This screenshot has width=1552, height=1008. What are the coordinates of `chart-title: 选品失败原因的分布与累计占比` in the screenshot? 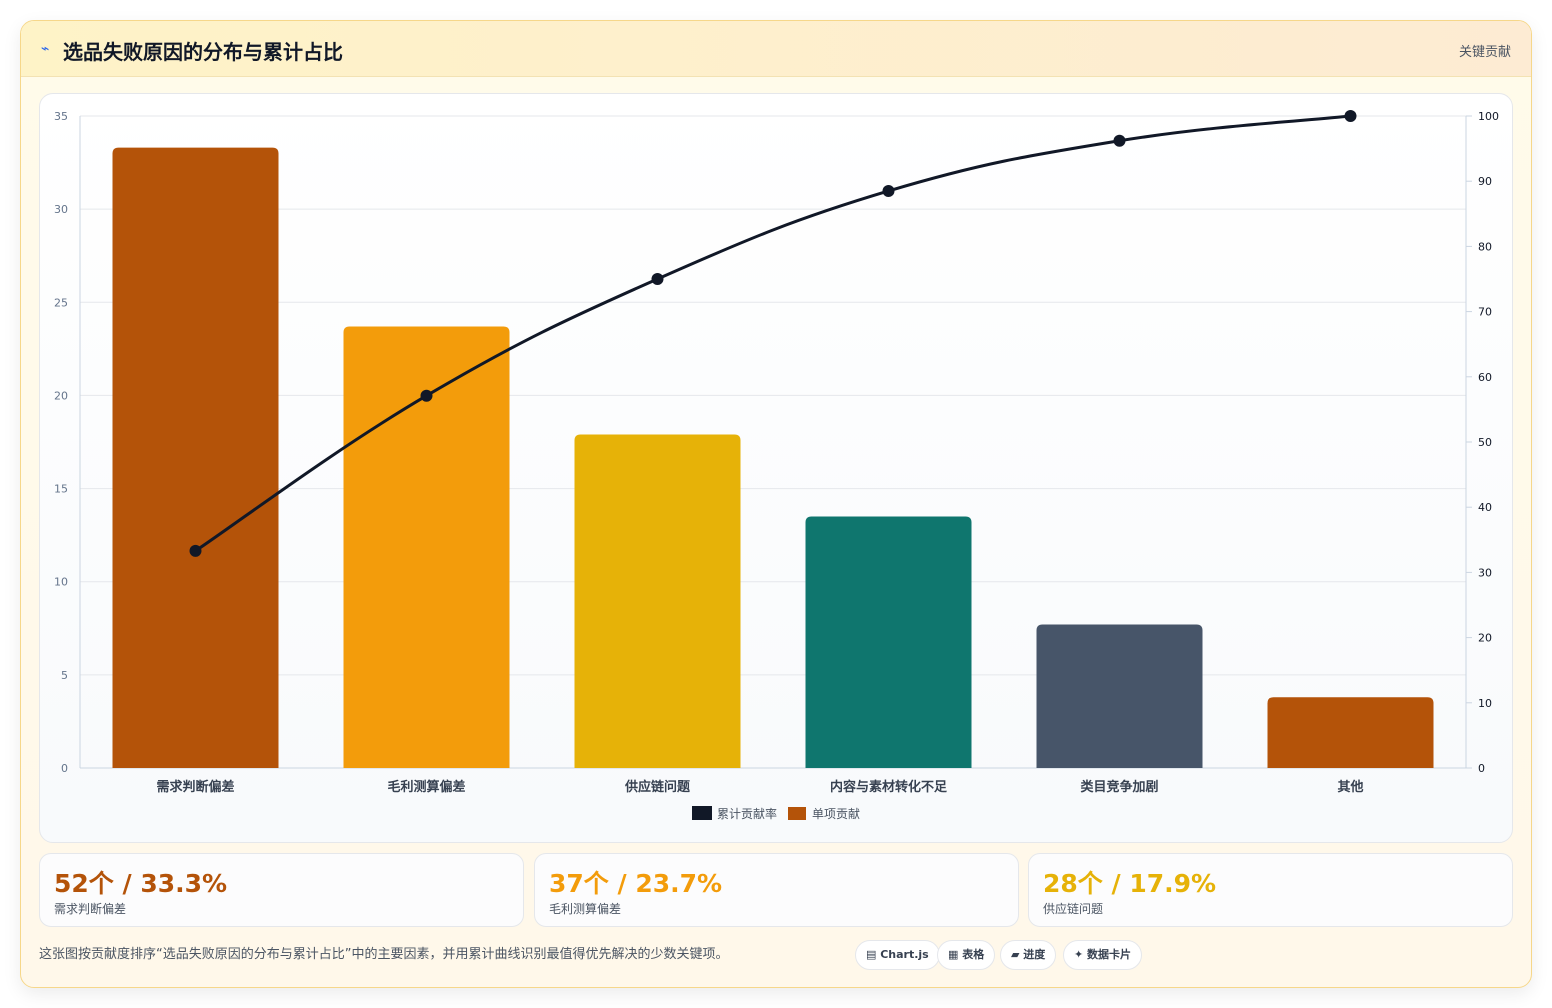 It's located at (203, 52).